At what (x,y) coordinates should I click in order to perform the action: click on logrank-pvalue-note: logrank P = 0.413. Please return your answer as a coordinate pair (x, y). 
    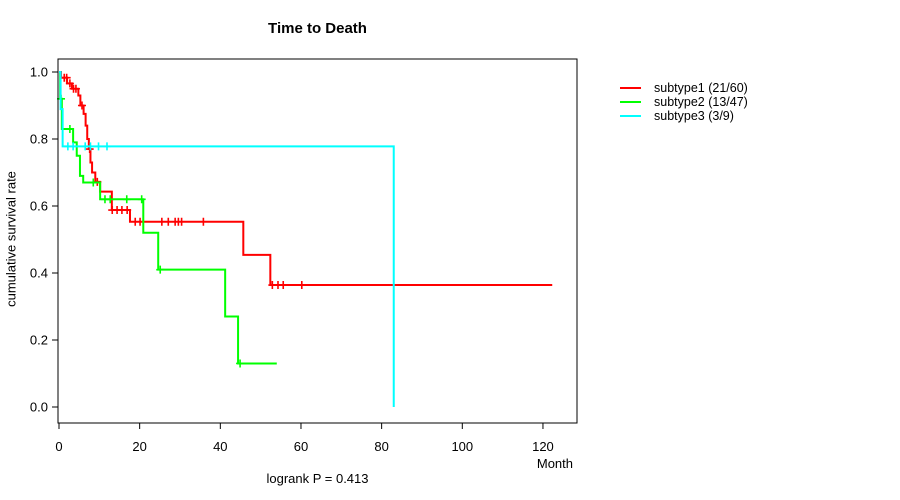
    Looking at the image, I should click on (317, 478).